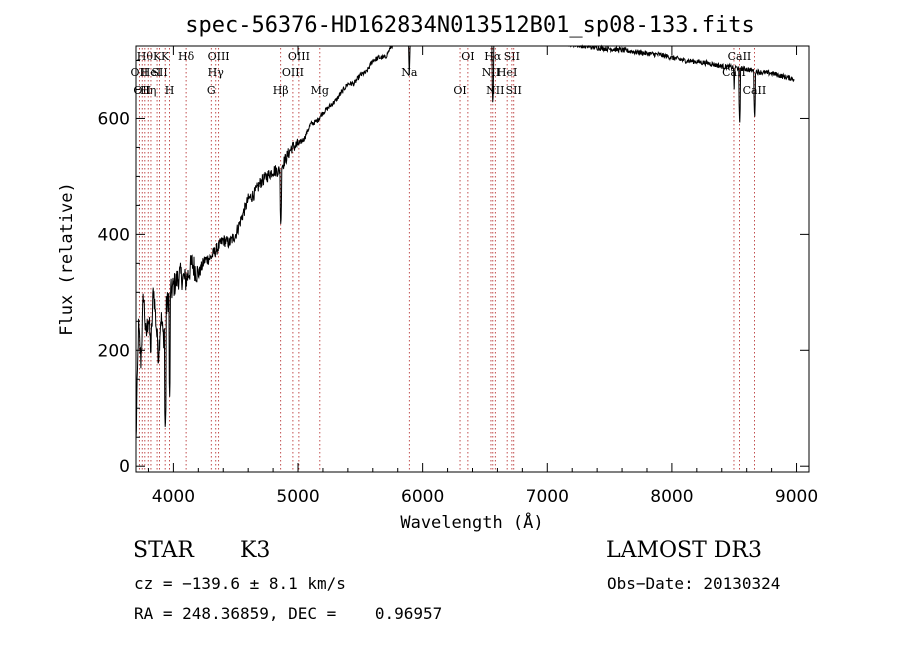 Image resolution: width=900 pixels, height=649 pixels. Describe the element at coordinates (547, 497) in the screenshot. I see `x-tick-label: 7000` at that location.